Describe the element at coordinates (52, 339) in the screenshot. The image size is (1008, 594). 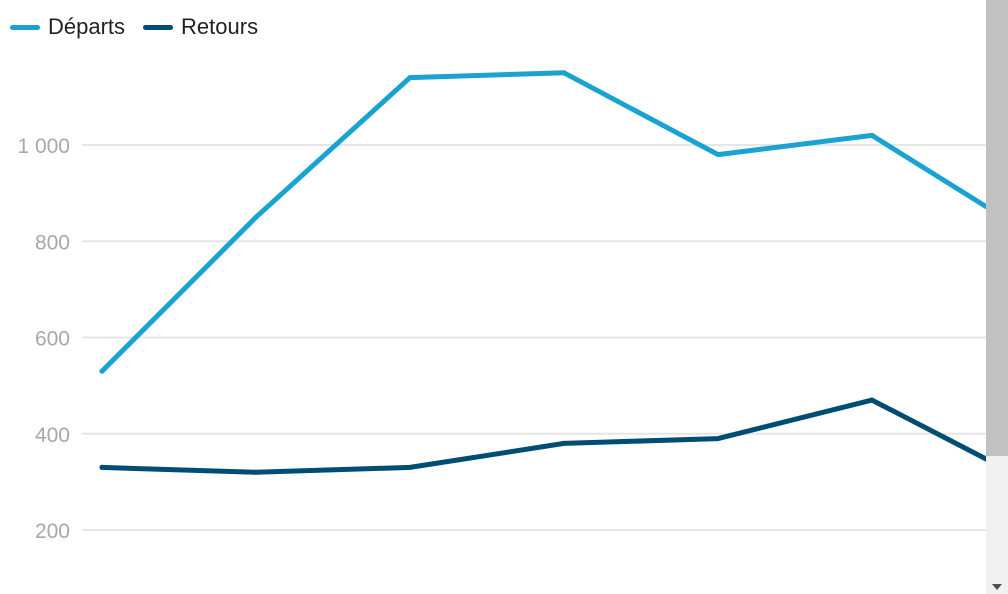
I see `y-tick-label-600: 600` at that location.